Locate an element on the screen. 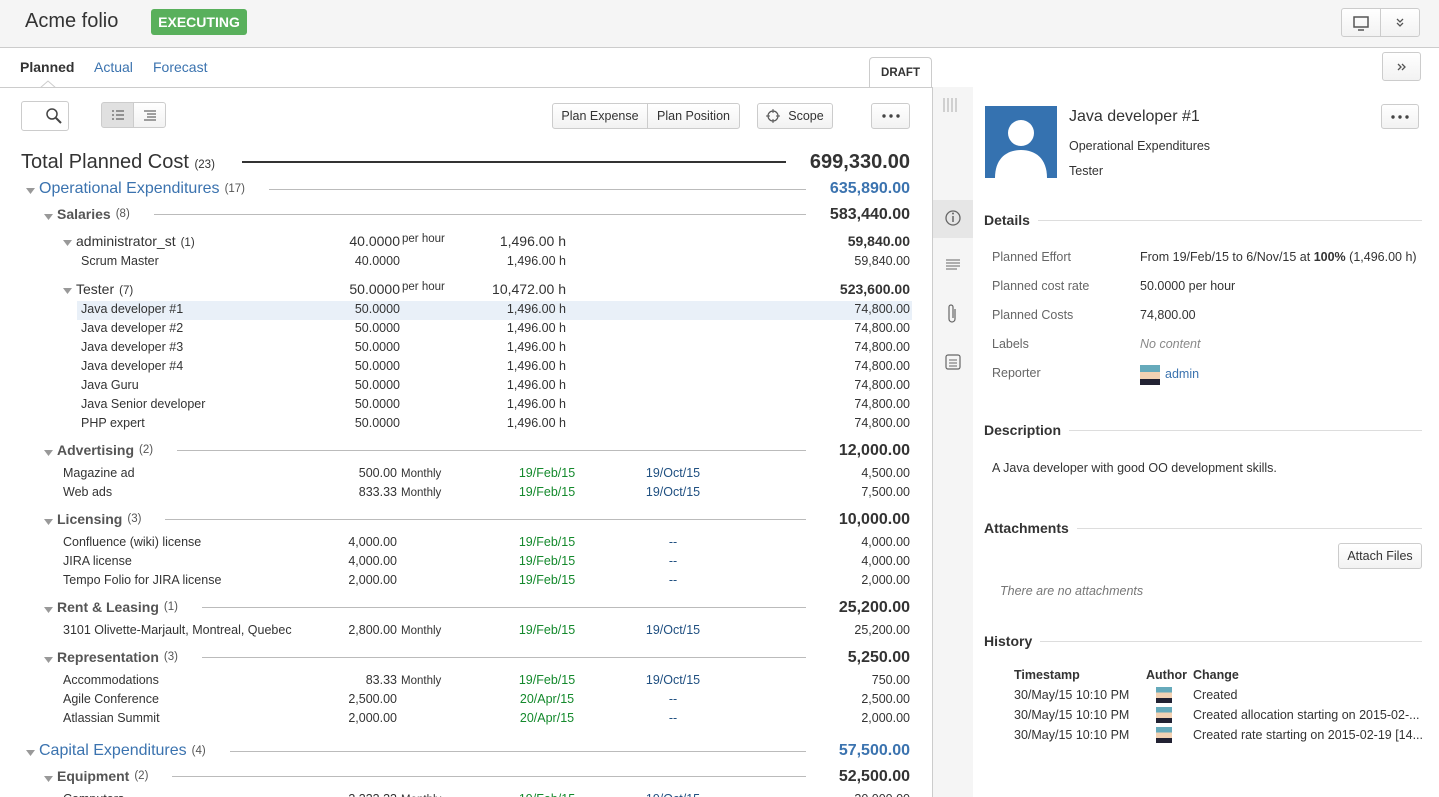 The width and height of the screenshot is (1439, 797). draft-tab: DRAFT is located at coordinates (900, 72).